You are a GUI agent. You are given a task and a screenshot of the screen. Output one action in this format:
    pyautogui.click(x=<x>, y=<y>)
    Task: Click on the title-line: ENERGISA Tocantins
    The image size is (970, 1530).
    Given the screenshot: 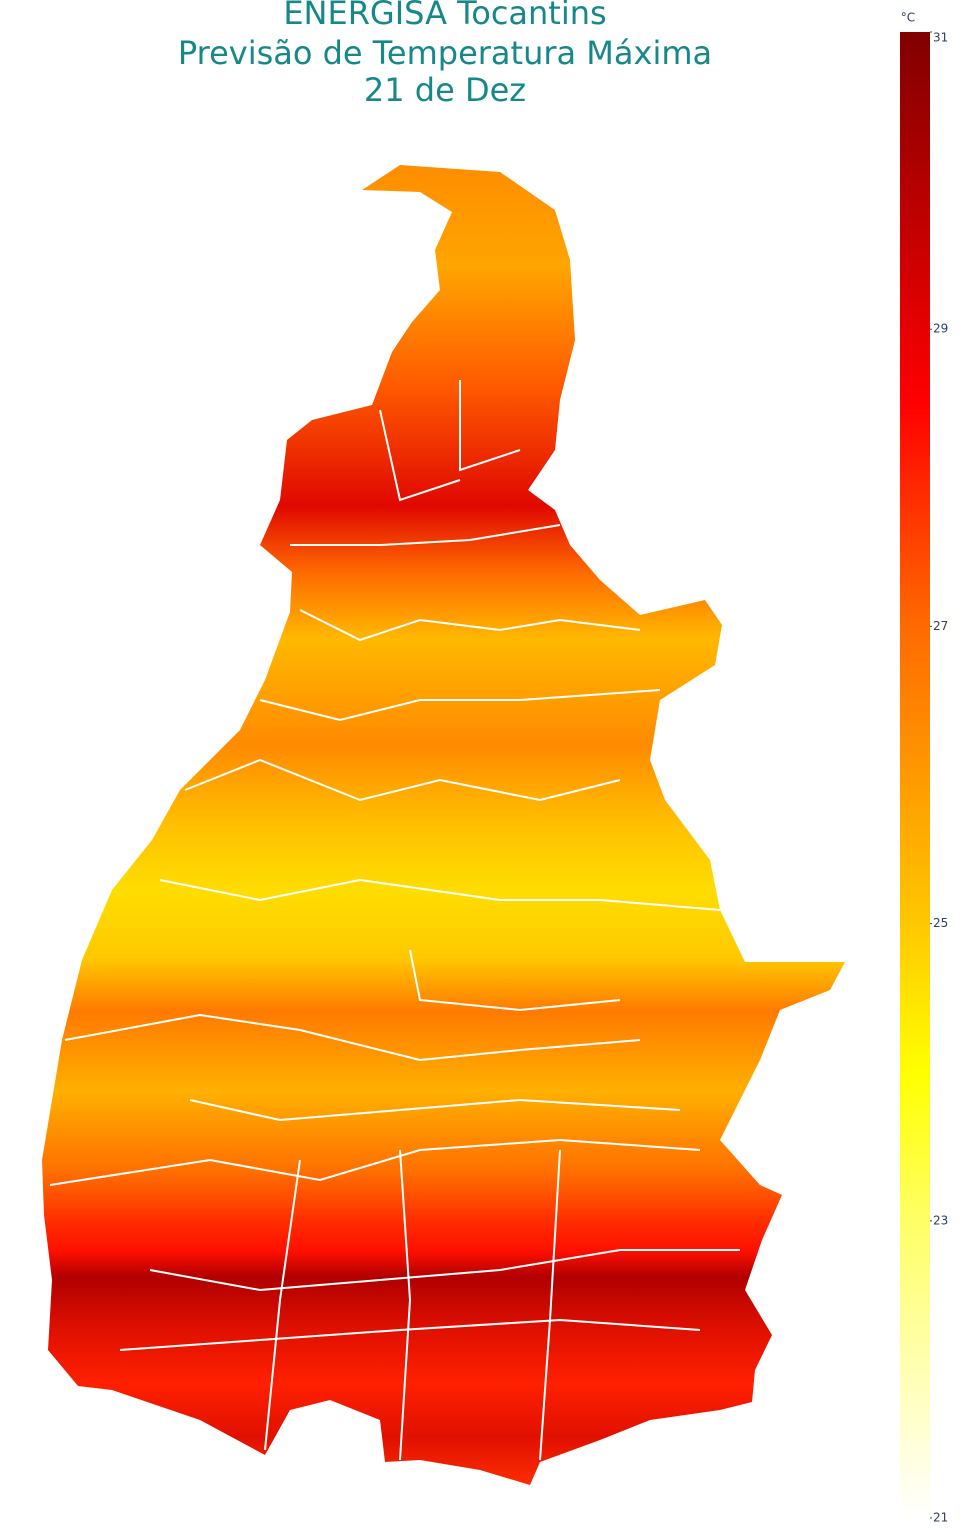 What is the action you would take?
    pyautogui.click(x=444, y=16)
    